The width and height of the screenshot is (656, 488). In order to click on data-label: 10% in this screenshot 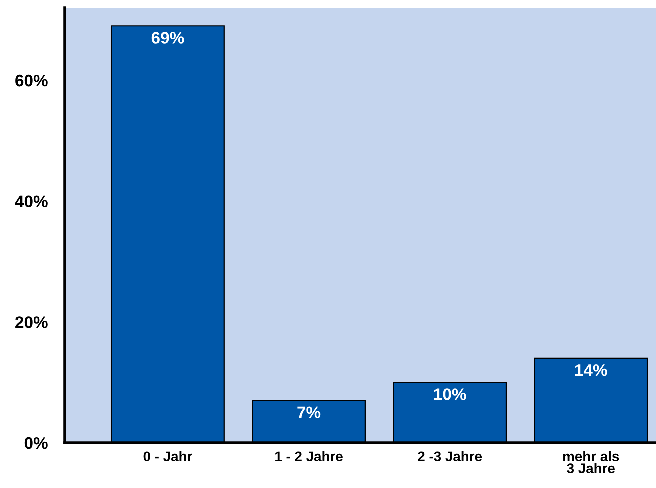, I will do `click(450, 394)`.